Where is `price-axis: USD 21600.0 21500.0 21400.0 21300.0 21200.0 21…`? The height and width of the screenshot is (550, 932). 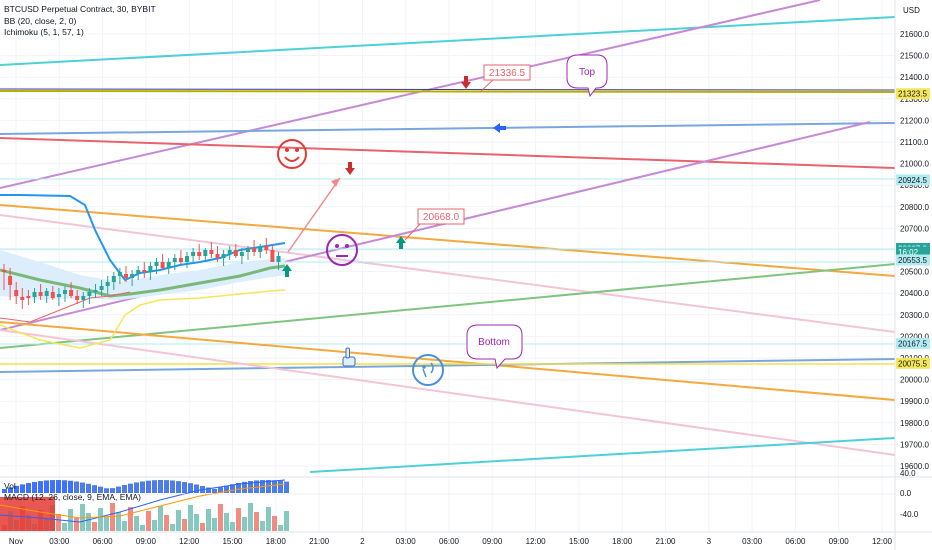 price-axis: USD 21600.0 21500.0 21400.0 21300.0 21200.0 21… is located at coordinates (913, 262).